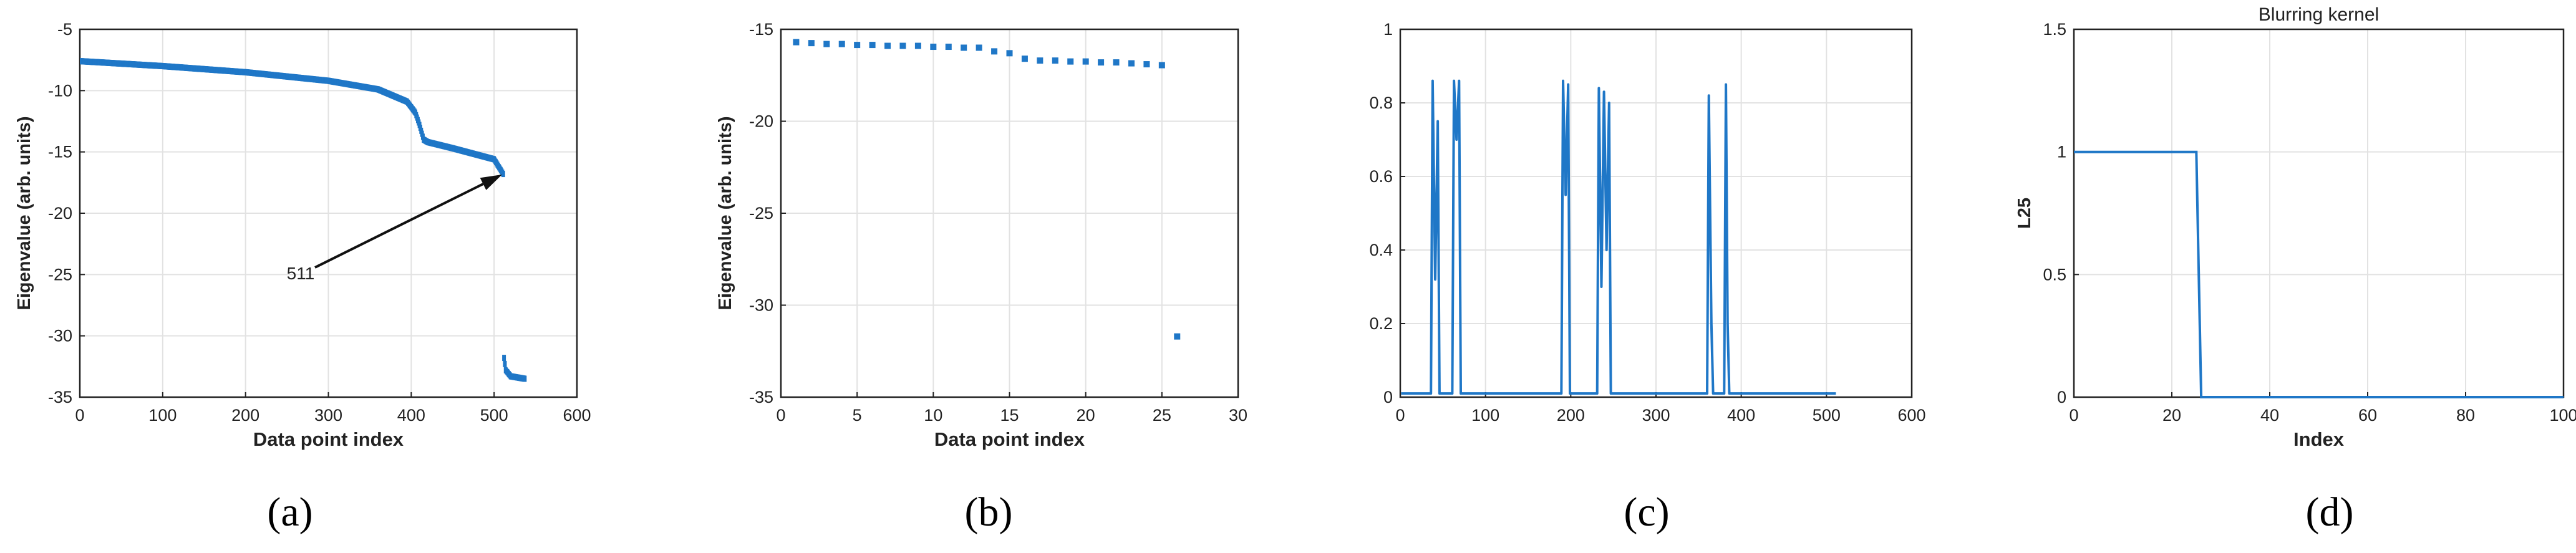 The height and width of the screenshot is (553, 2576). I want to click on x-tick-label: 40, so click(2269, 415).